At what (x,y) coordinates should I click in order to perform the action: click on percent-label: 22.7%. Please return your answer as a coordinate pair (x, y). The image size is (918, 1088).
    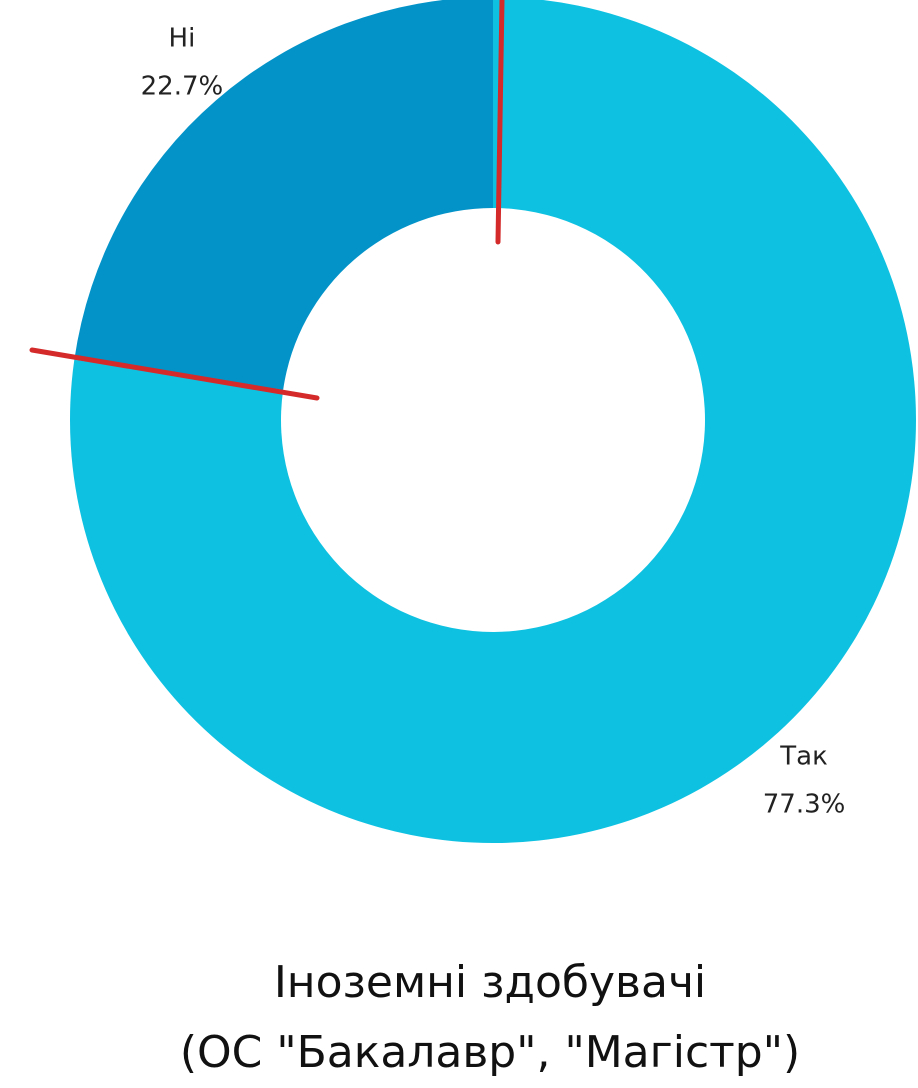
    Looking at the image, I should click on (182, 87).